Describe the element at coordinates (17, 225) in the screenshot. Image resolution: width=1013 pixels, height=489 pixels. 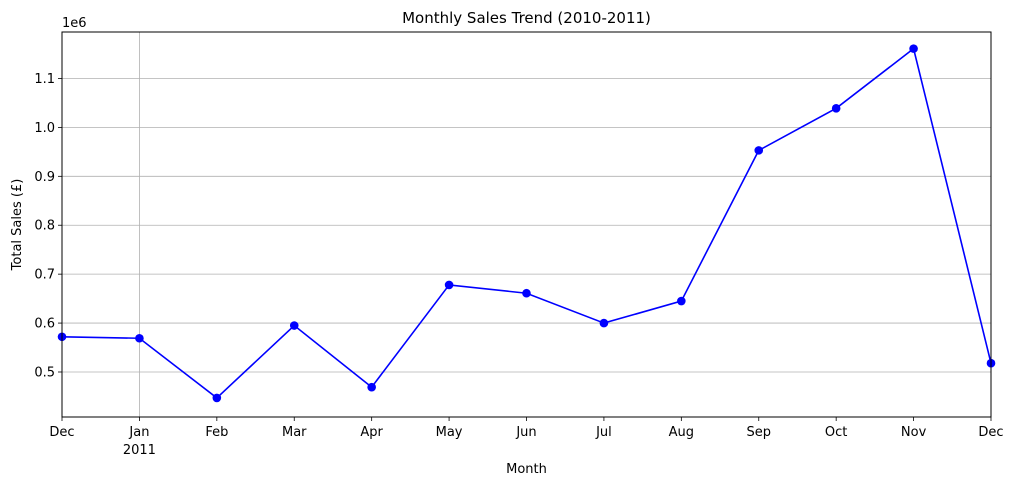
I see `y-axis-label: Total Sales (£)` at that location.